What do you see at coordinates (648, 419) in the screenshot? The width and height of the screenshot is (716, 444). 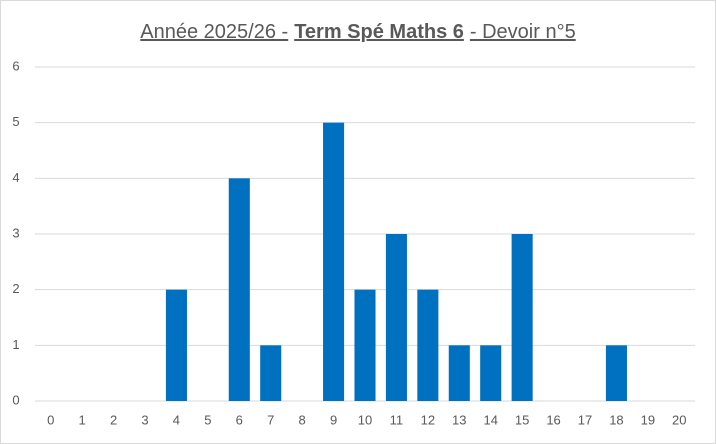 I see `x-tick-label: 19` at bounding box center [648, 419].